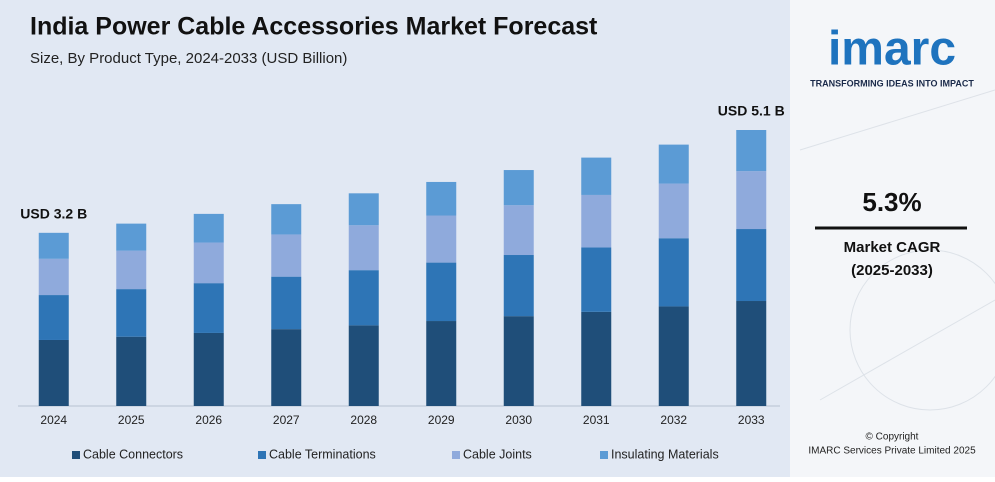 Image resolution: width=995 pixels, height=482 pixels. Describe the element at coordinates (665, 454) in the screenshot. I see `legend-label: Insulating Materials` at that location.